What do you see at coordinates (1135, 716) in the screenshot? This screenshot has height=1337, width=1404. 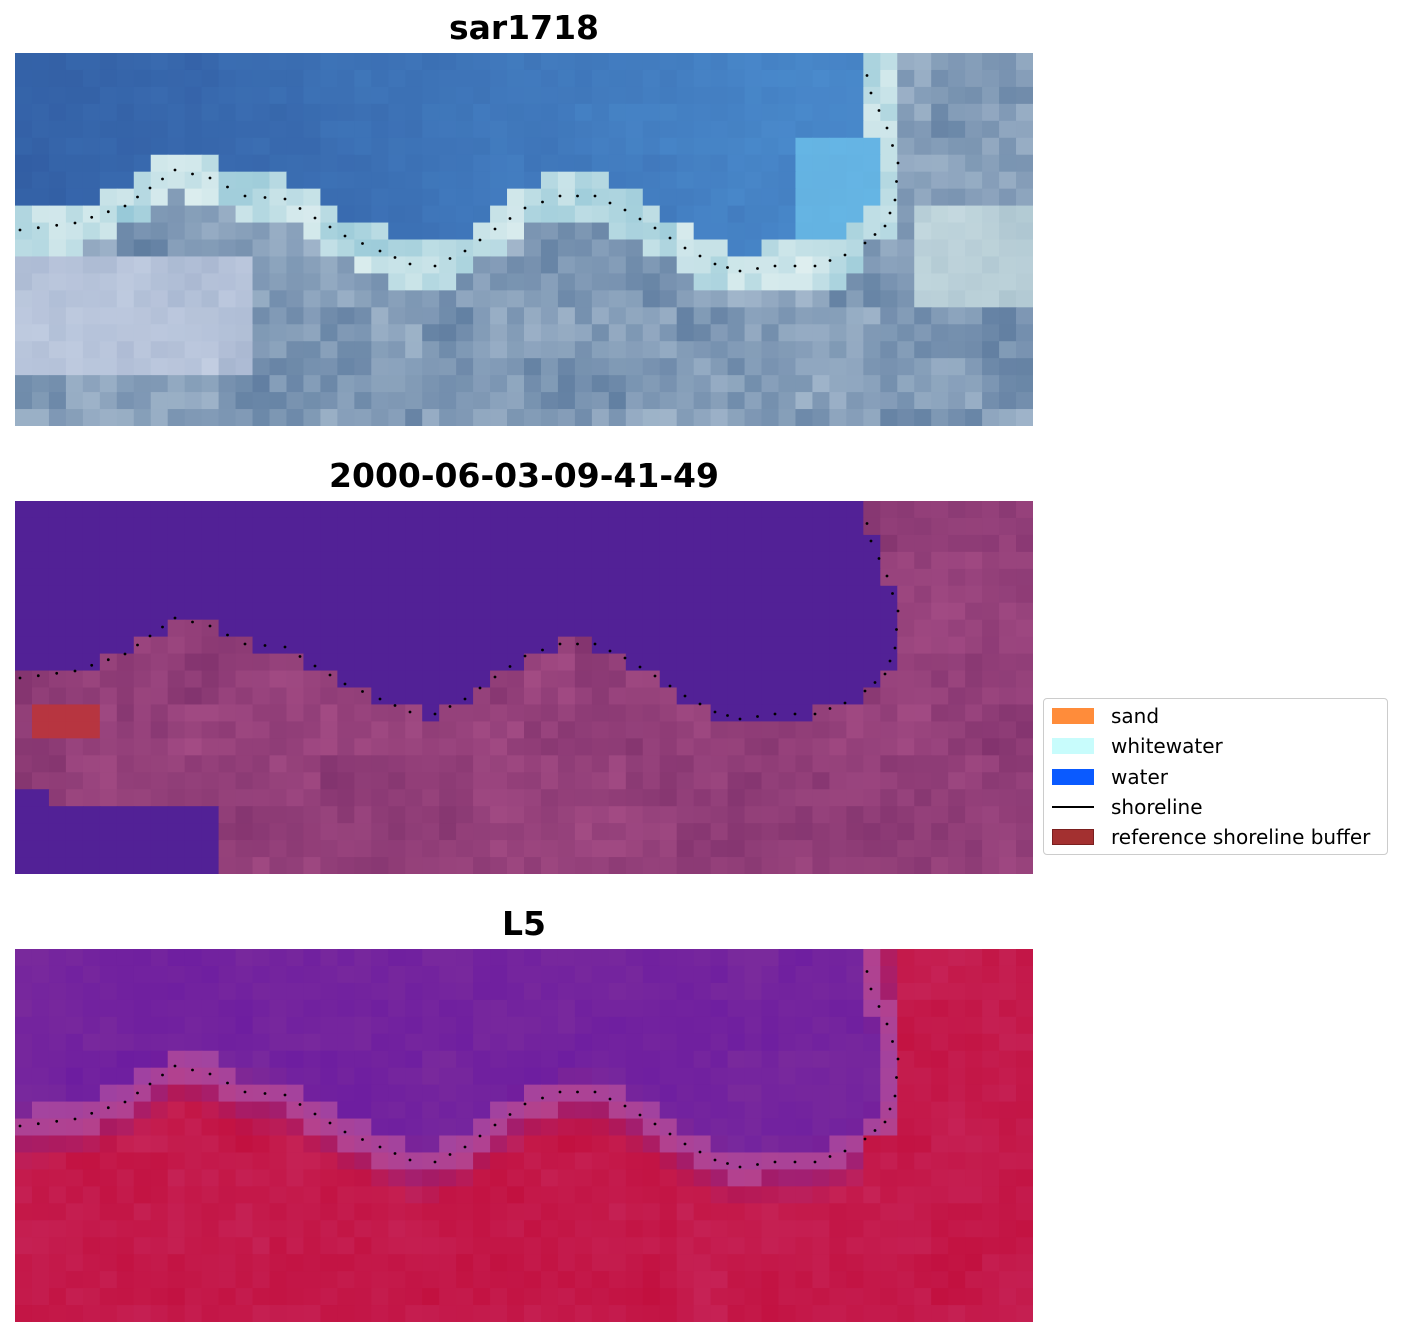 I see `legend-label-sand: sand` at bounding box center [1135, 716].